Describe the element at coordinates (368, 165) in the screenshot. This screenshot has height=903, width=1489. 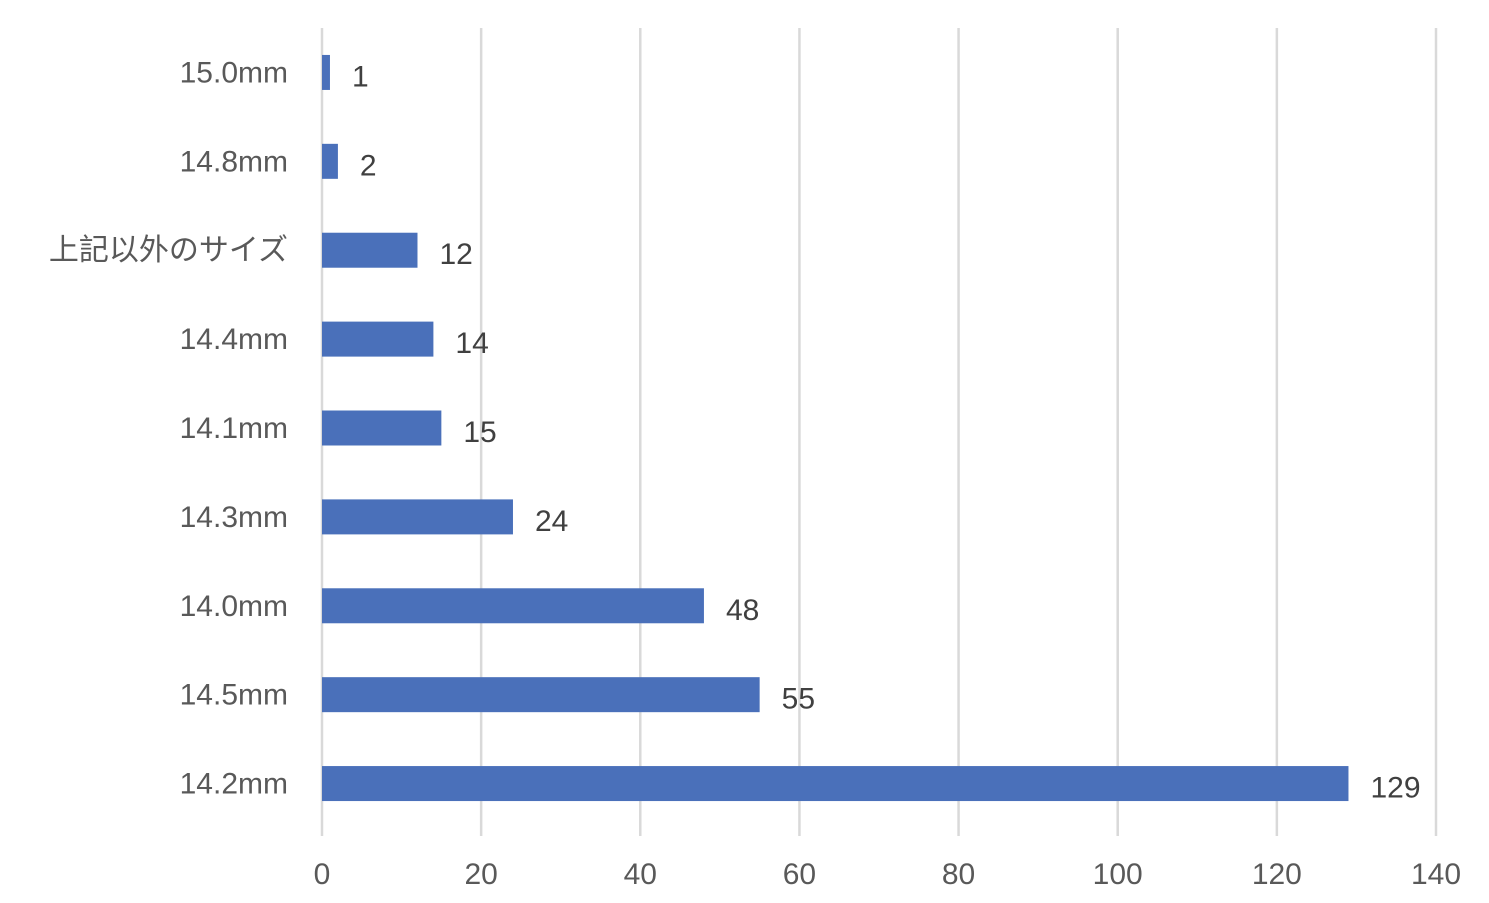
I see `data-label: 2` at that location.